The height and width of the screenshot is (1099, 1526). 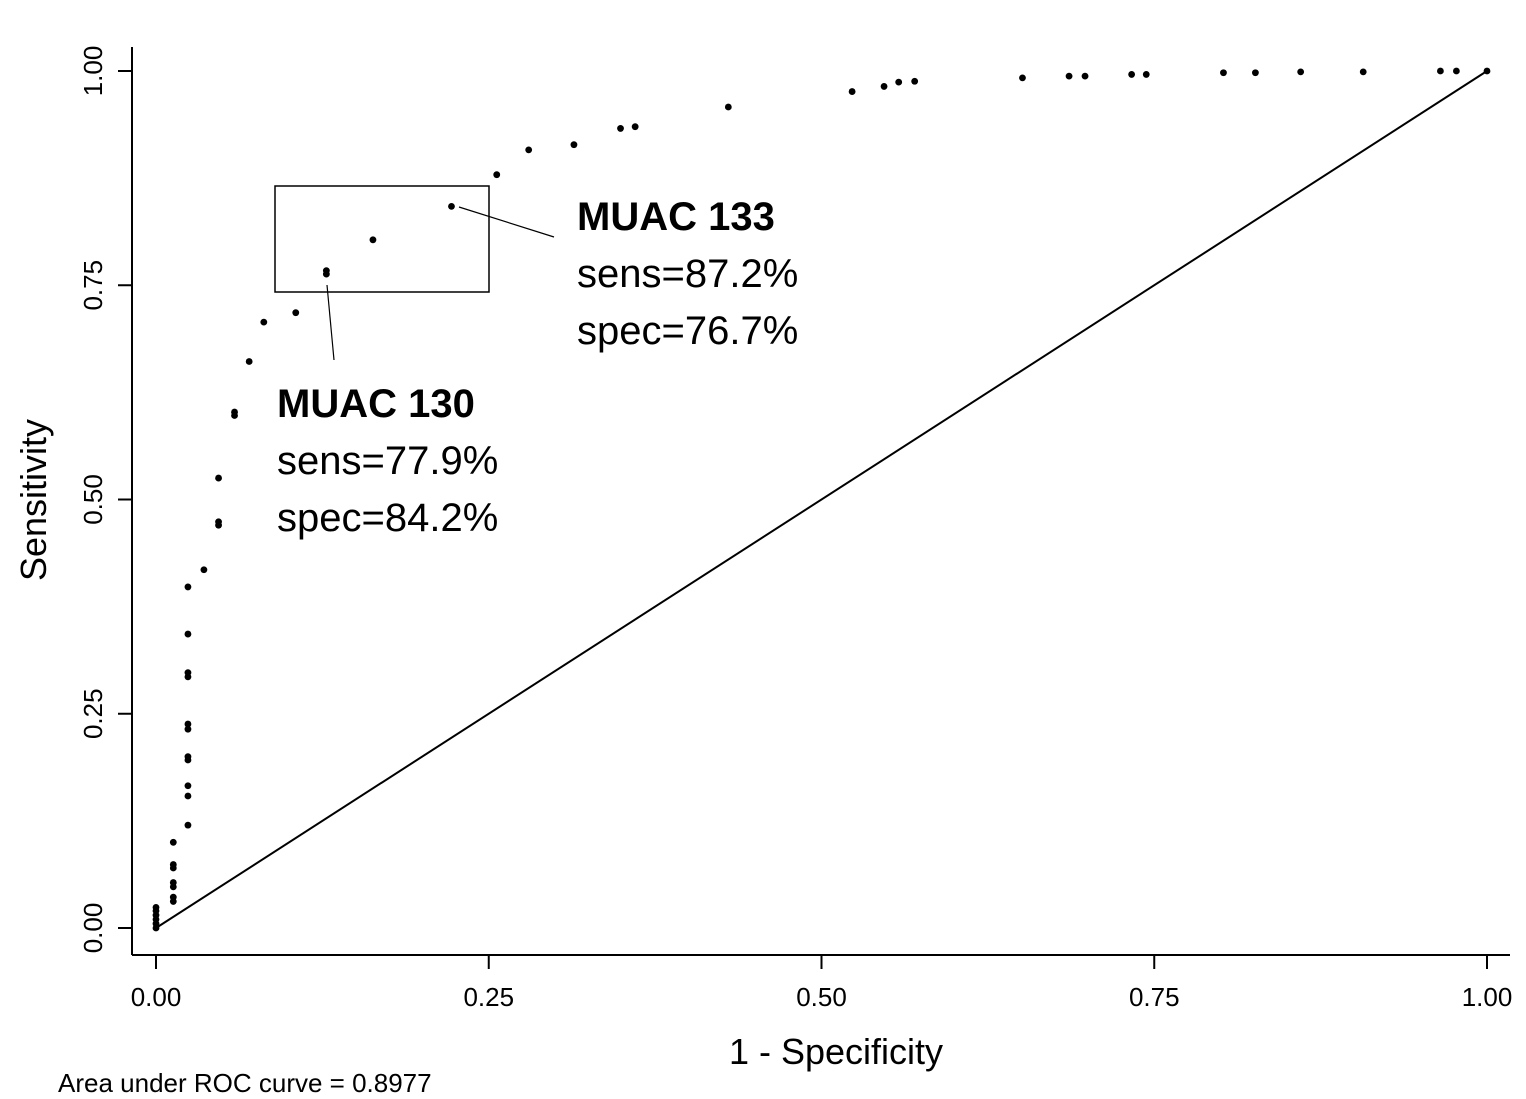 I want to click on x-tick-label: 0.00, so click(x=156, y=997).